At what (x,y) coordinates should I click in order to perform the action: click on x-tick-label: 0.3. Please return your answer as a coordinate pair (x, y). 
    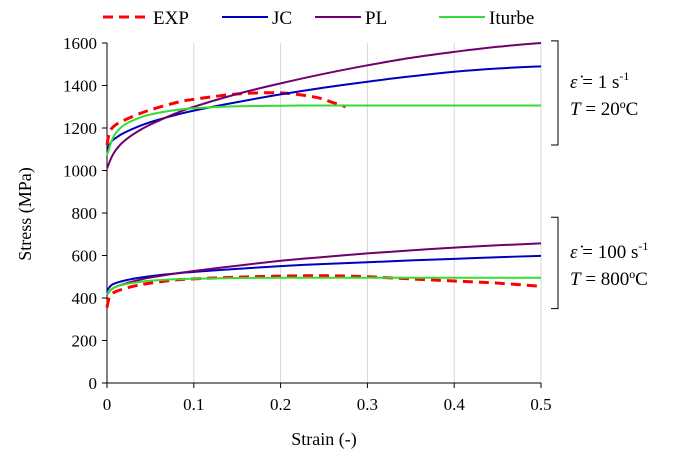
    Looking at the image, I should click on (367, 404).